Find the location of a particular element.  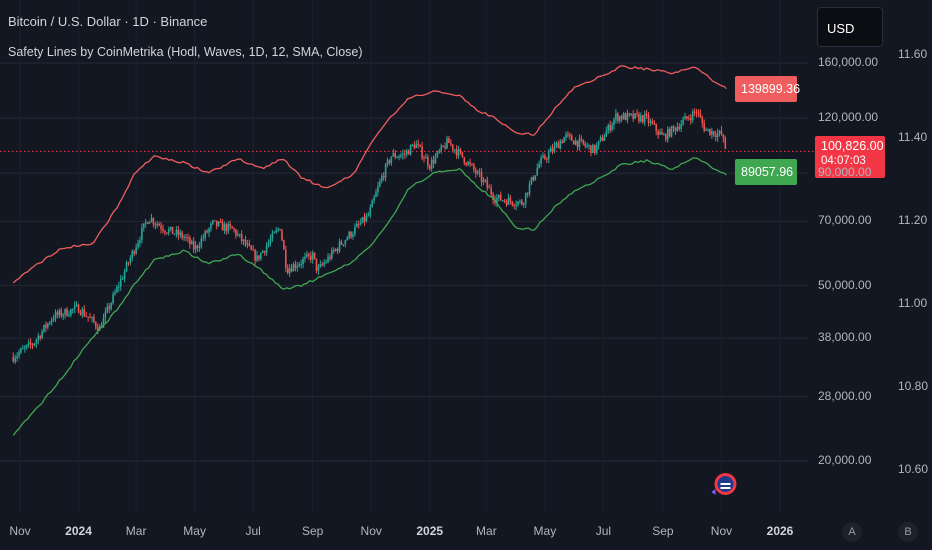

event-marker is located at coordinates (724, 484).